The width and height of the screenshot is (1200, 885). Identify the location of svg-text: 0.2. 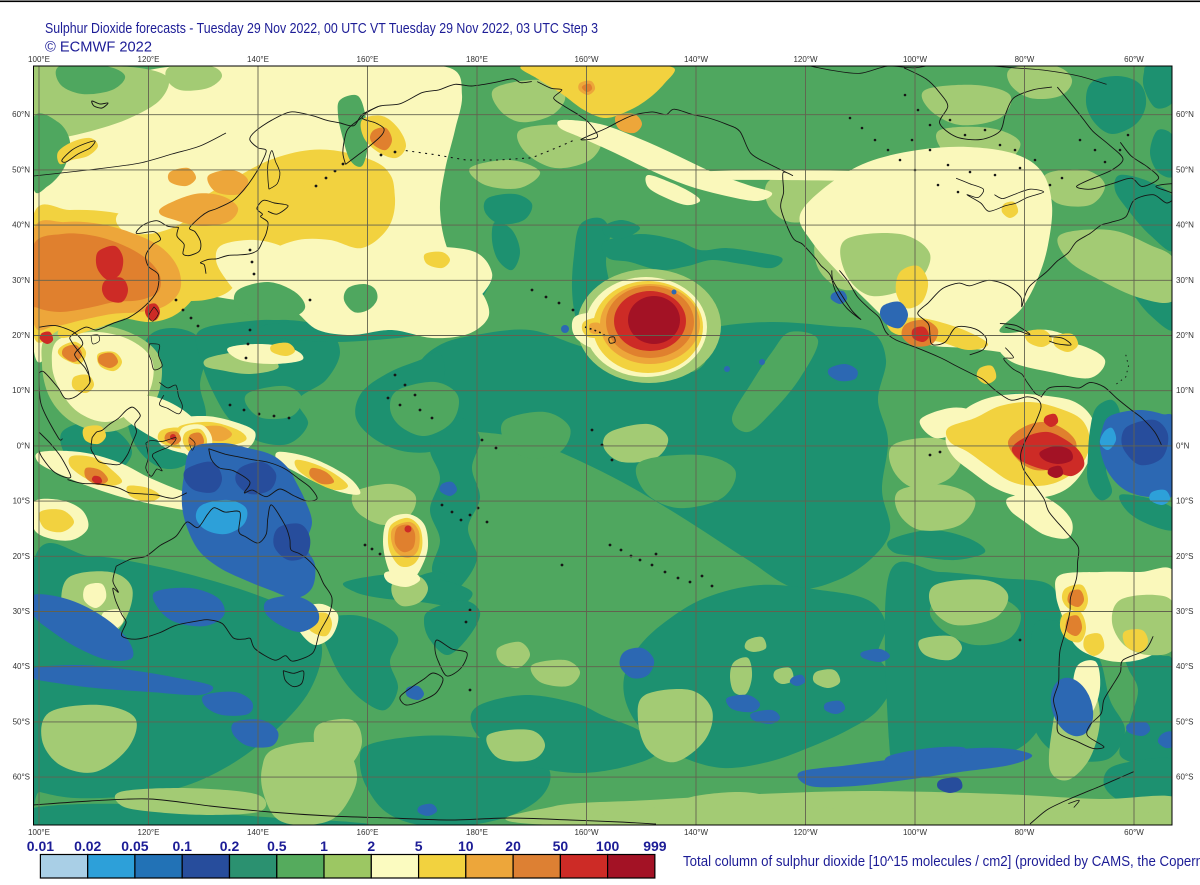
(230, 846).